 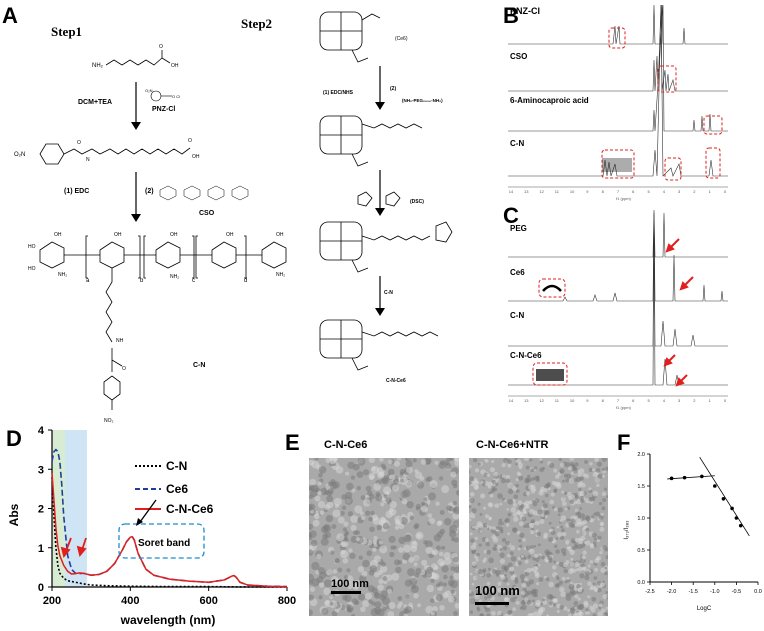 What do you see at coordinates (549, 100) in the screenshot?
I see `spec-b-3: 6-Aminocaproic acid` at bounding box center [549, 100].